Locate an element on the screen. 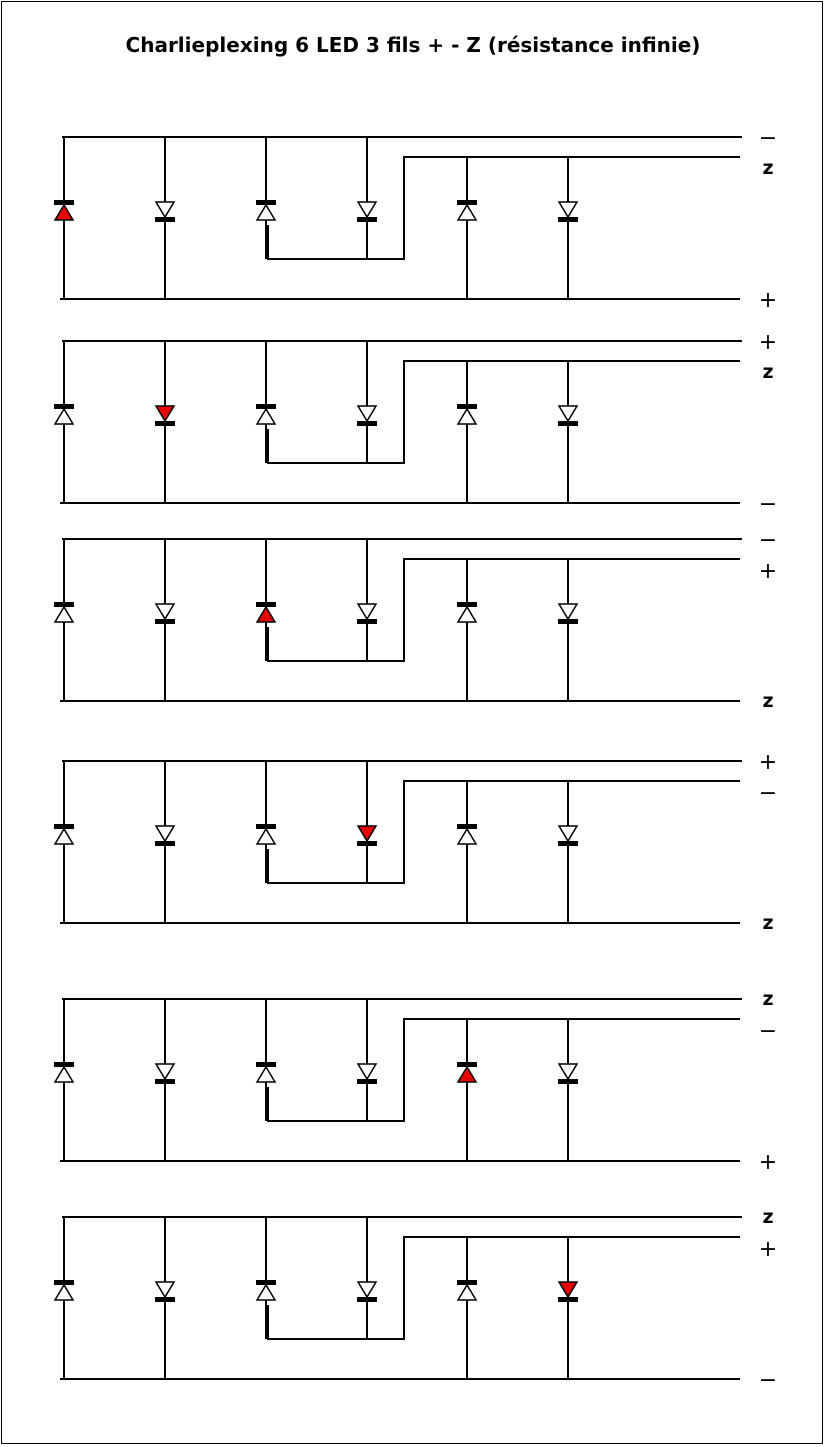  circuit-panel-5: z − + is located at coordinates (415, 1081).